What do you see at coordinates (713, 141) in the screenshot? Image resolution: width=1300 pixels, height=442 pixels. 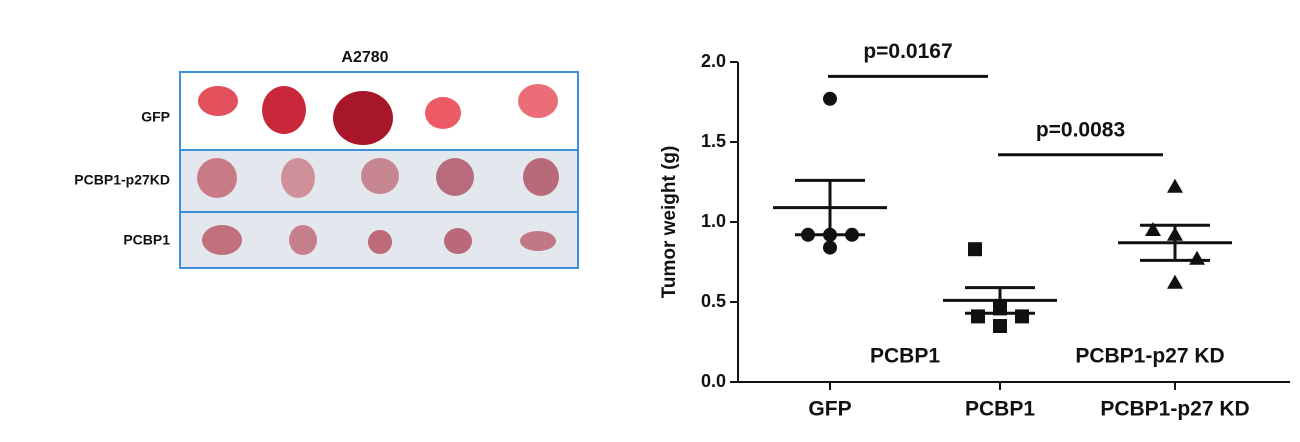 I see `y-tick-label: 1.5` at bounding box center [713, 141].